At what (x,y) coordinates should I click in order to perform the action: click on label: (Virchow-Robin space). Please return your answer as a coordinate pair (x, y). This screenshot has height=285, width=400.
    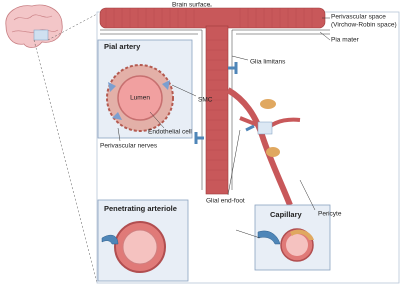
    Looking at the image, I should click on (364, 25).